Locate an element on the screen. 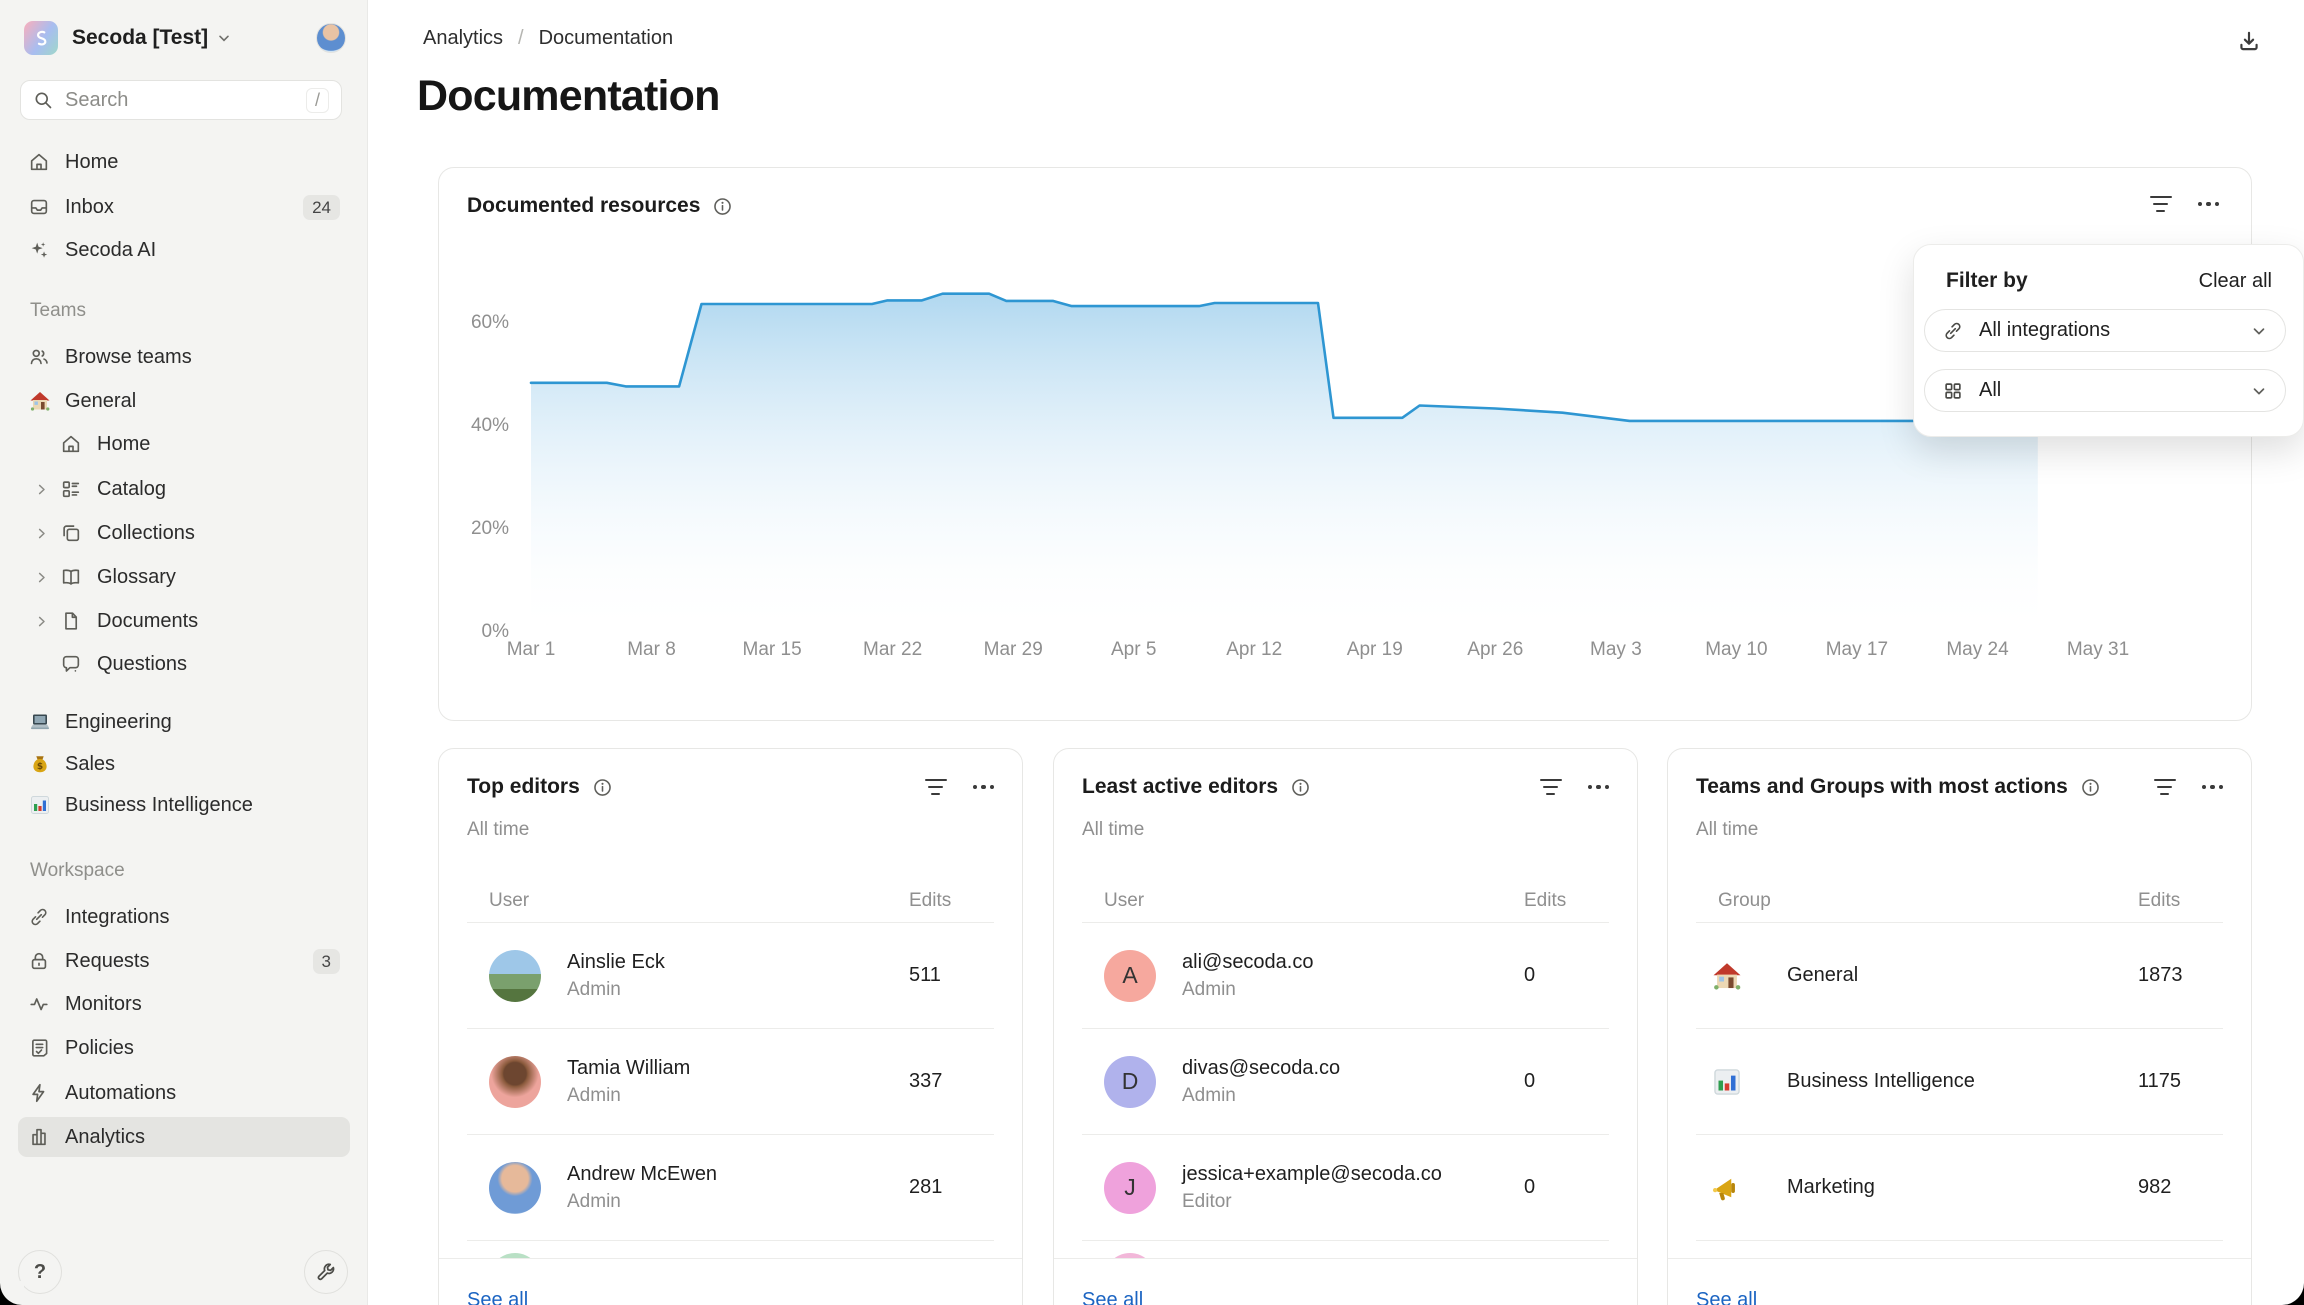 The image size is (2304, 1305). svg-text: May 3 is located at coordinates (1616, 649).